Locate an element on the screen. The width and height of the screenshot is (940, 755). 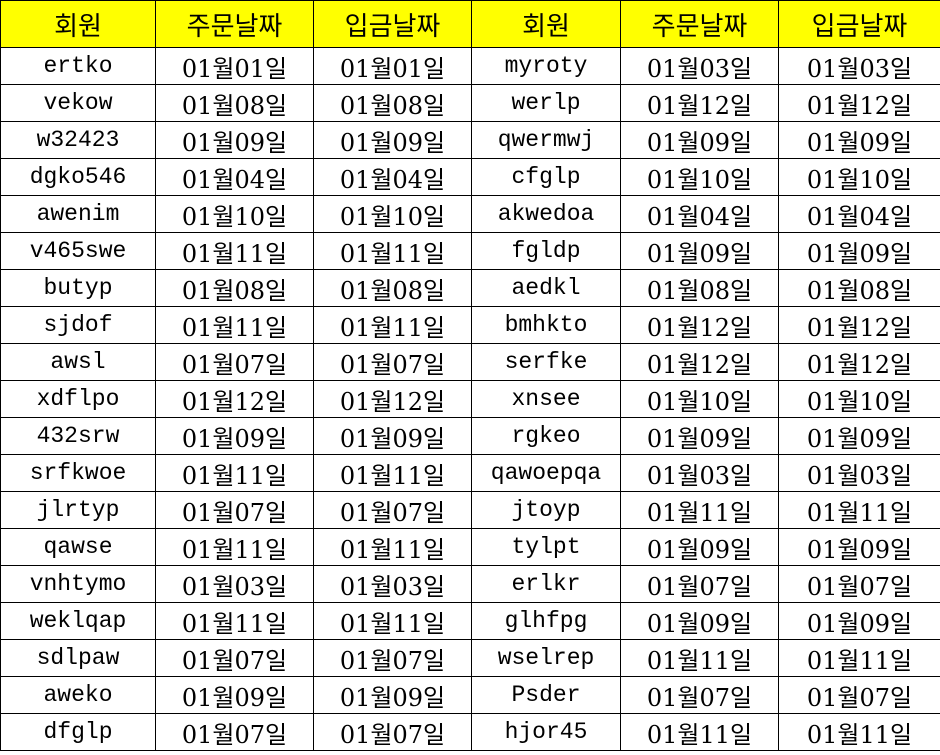
table-cell: rgkeo is located at coordinates (546, 436).